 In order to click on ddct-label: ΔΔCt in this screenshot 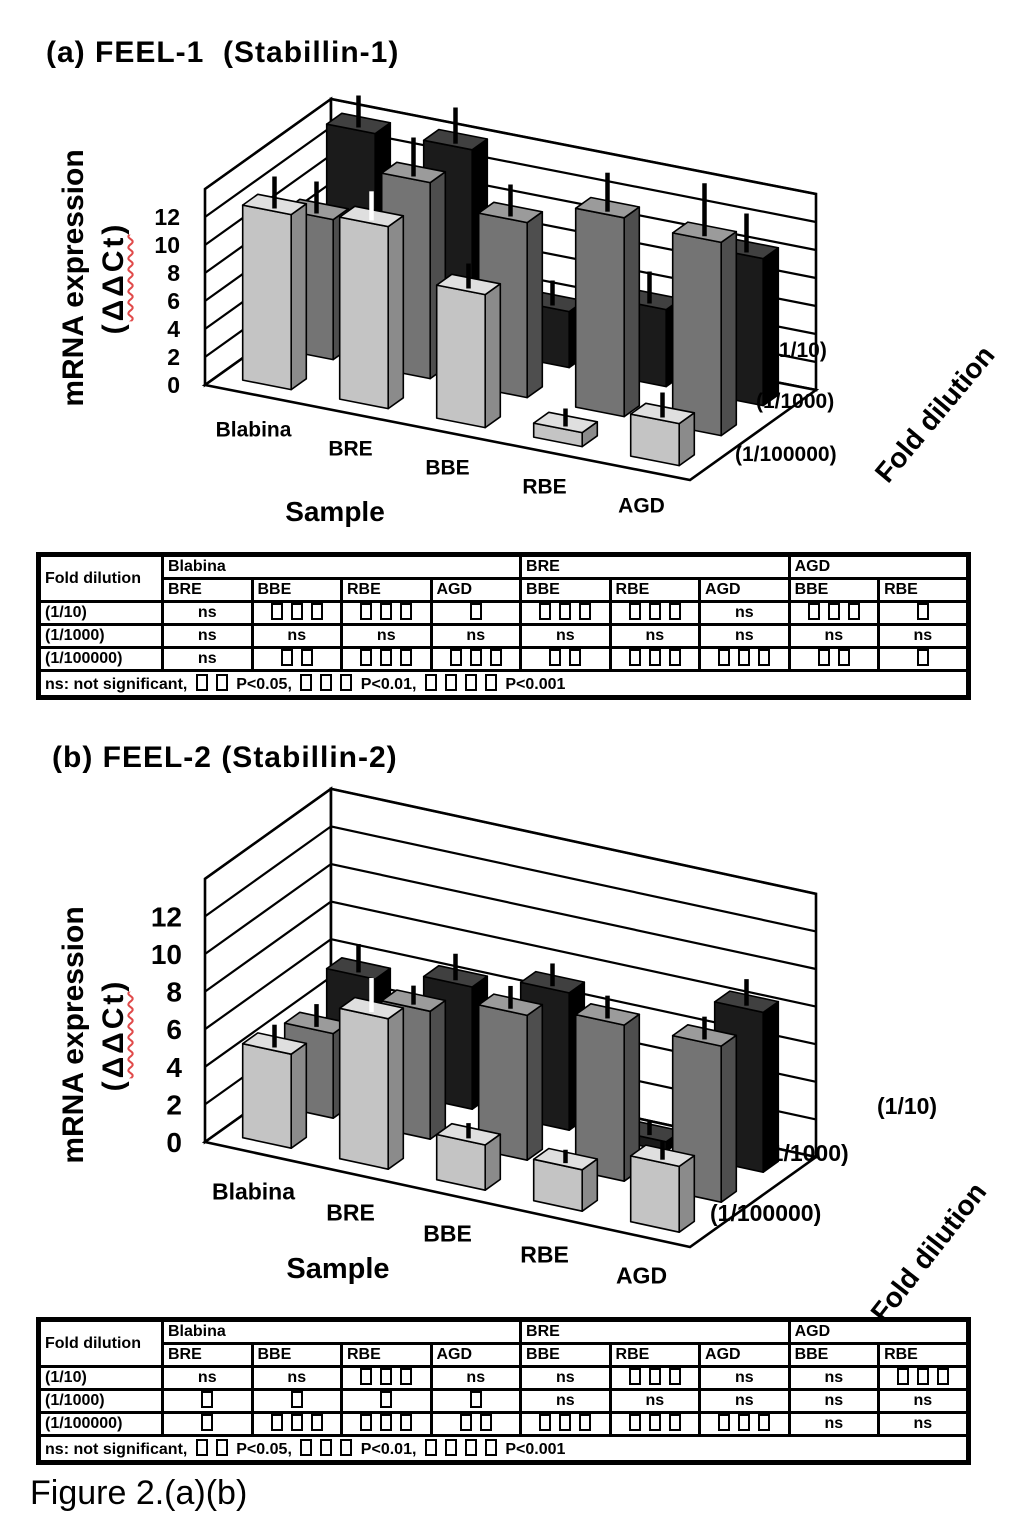, I will do `click(113, 278)`.